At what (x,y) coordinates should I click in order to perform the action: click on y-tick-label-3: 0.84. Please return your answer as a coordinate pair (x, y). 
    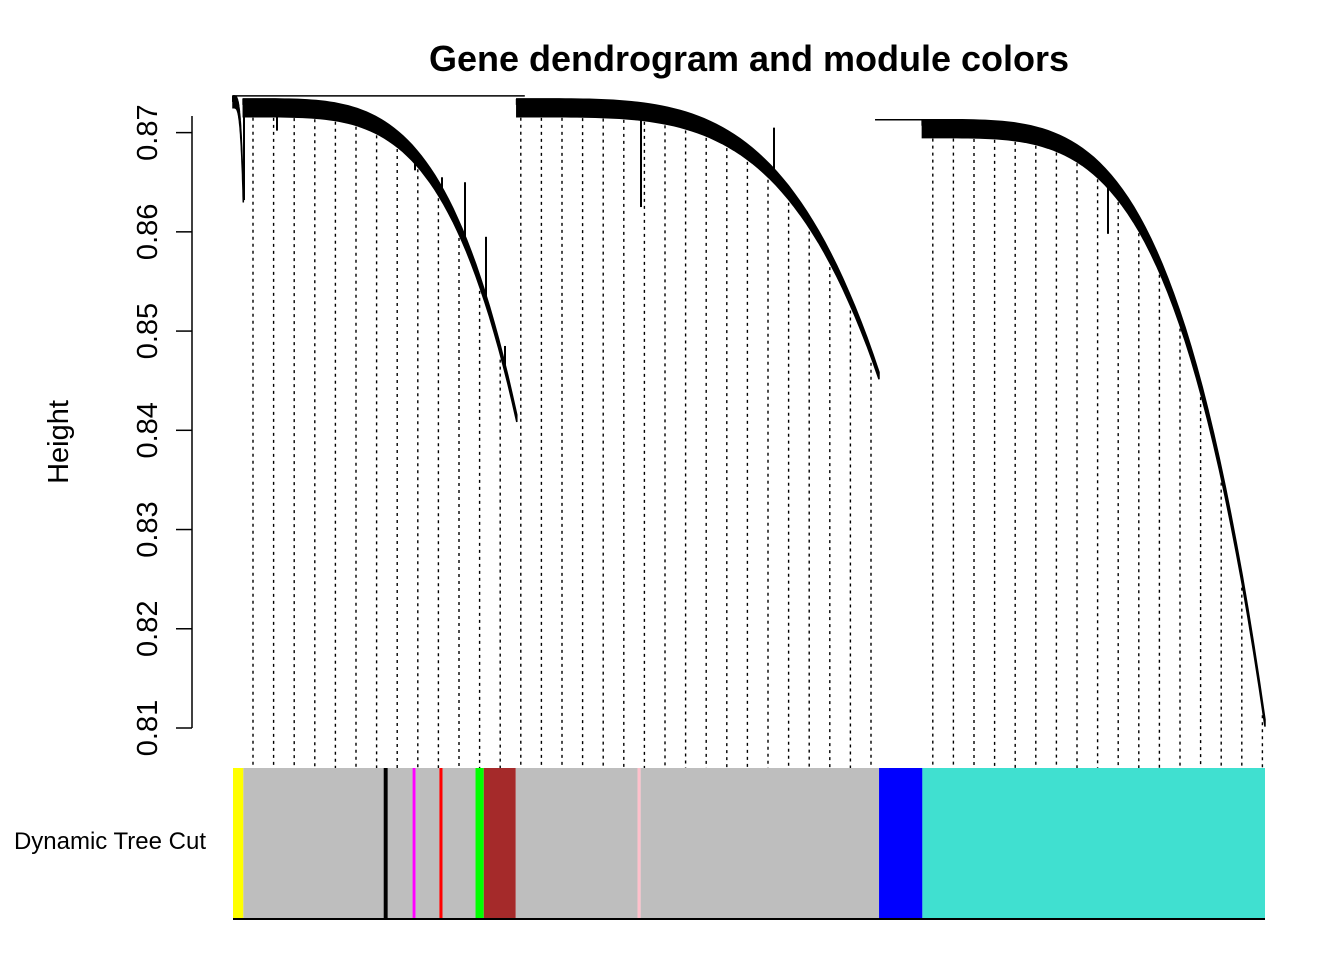
    Looking at the image, I should click on (148, 430).